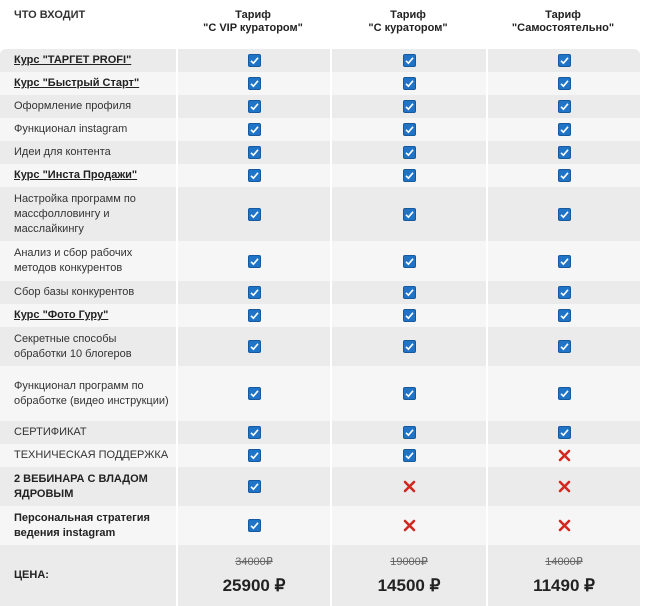  I want to click on plan-header: Тариф "С куратором", so click(408, 22).